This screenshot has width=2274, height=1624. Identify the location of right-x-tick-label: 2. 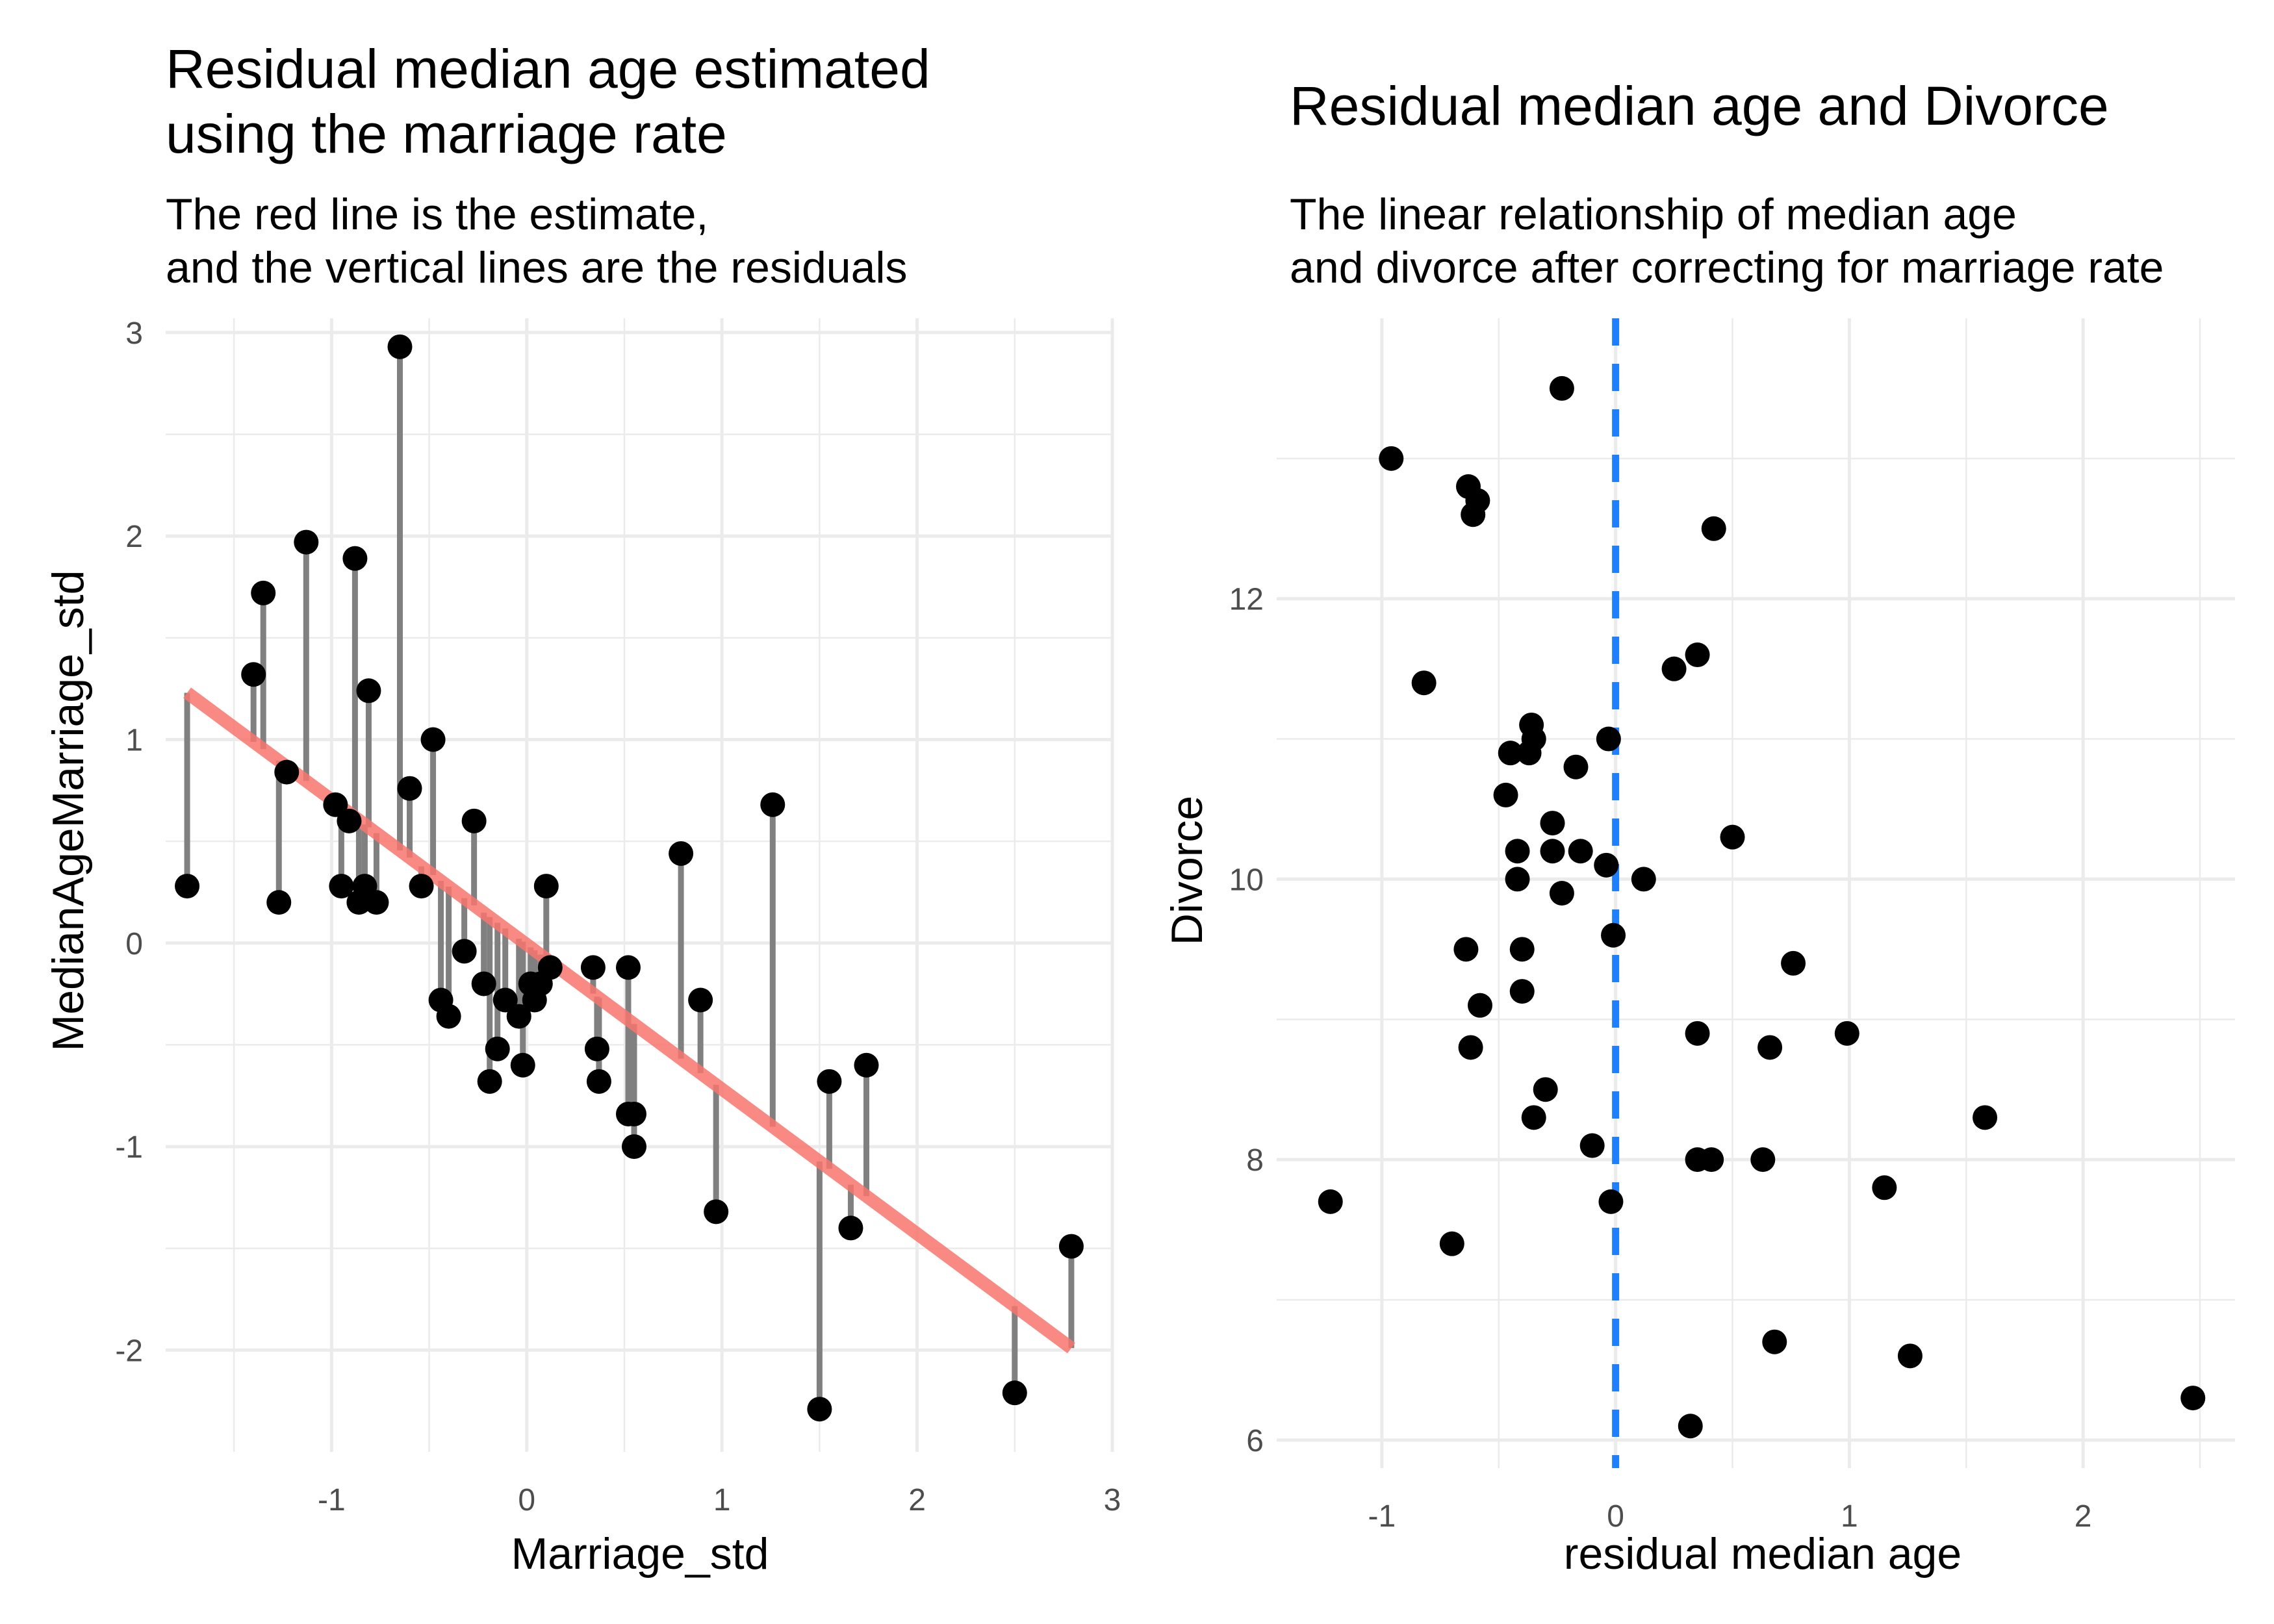
(2083, 1516).